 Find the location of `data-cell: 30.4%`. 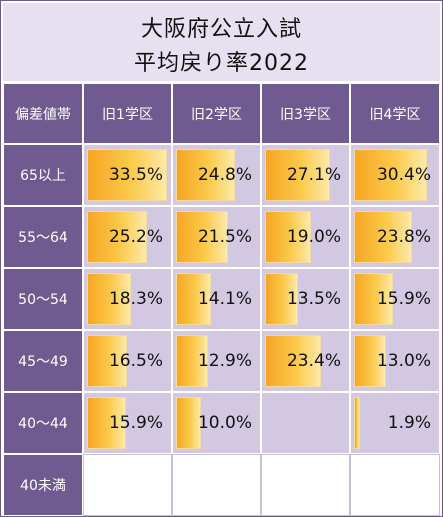

data-cell: 30.4% is located at coordinates (395, 175).